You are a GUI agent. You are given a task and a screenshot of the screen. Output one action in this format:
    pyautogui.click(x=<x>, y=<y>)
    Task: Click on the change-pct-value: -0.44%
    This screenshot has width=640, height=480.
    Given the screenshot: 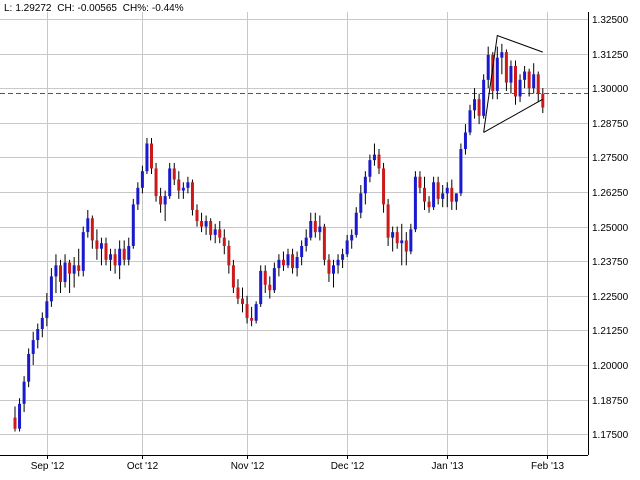 What is the action you would take?
    pyautogui.click(x=167, y=8)
    